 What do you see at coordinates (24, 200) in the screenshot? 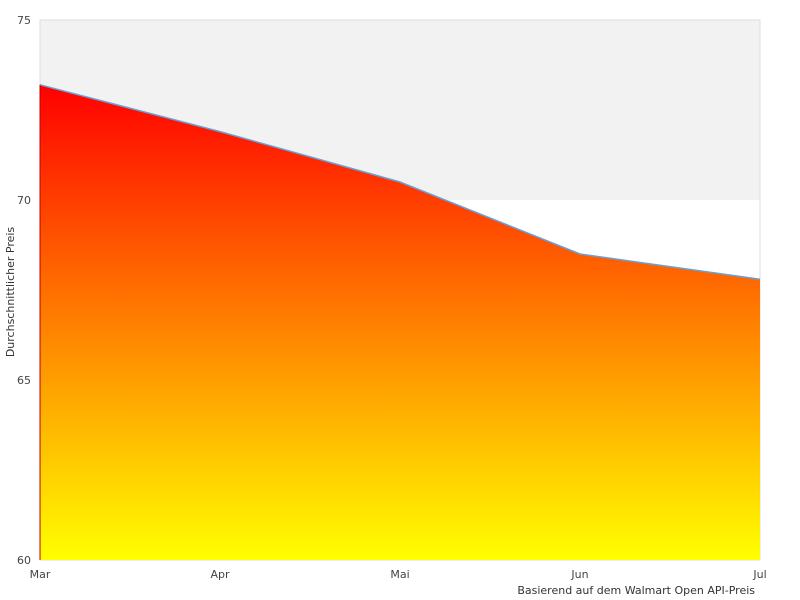
I see `y-tick-label: 70` at bounding box center [24, 200].